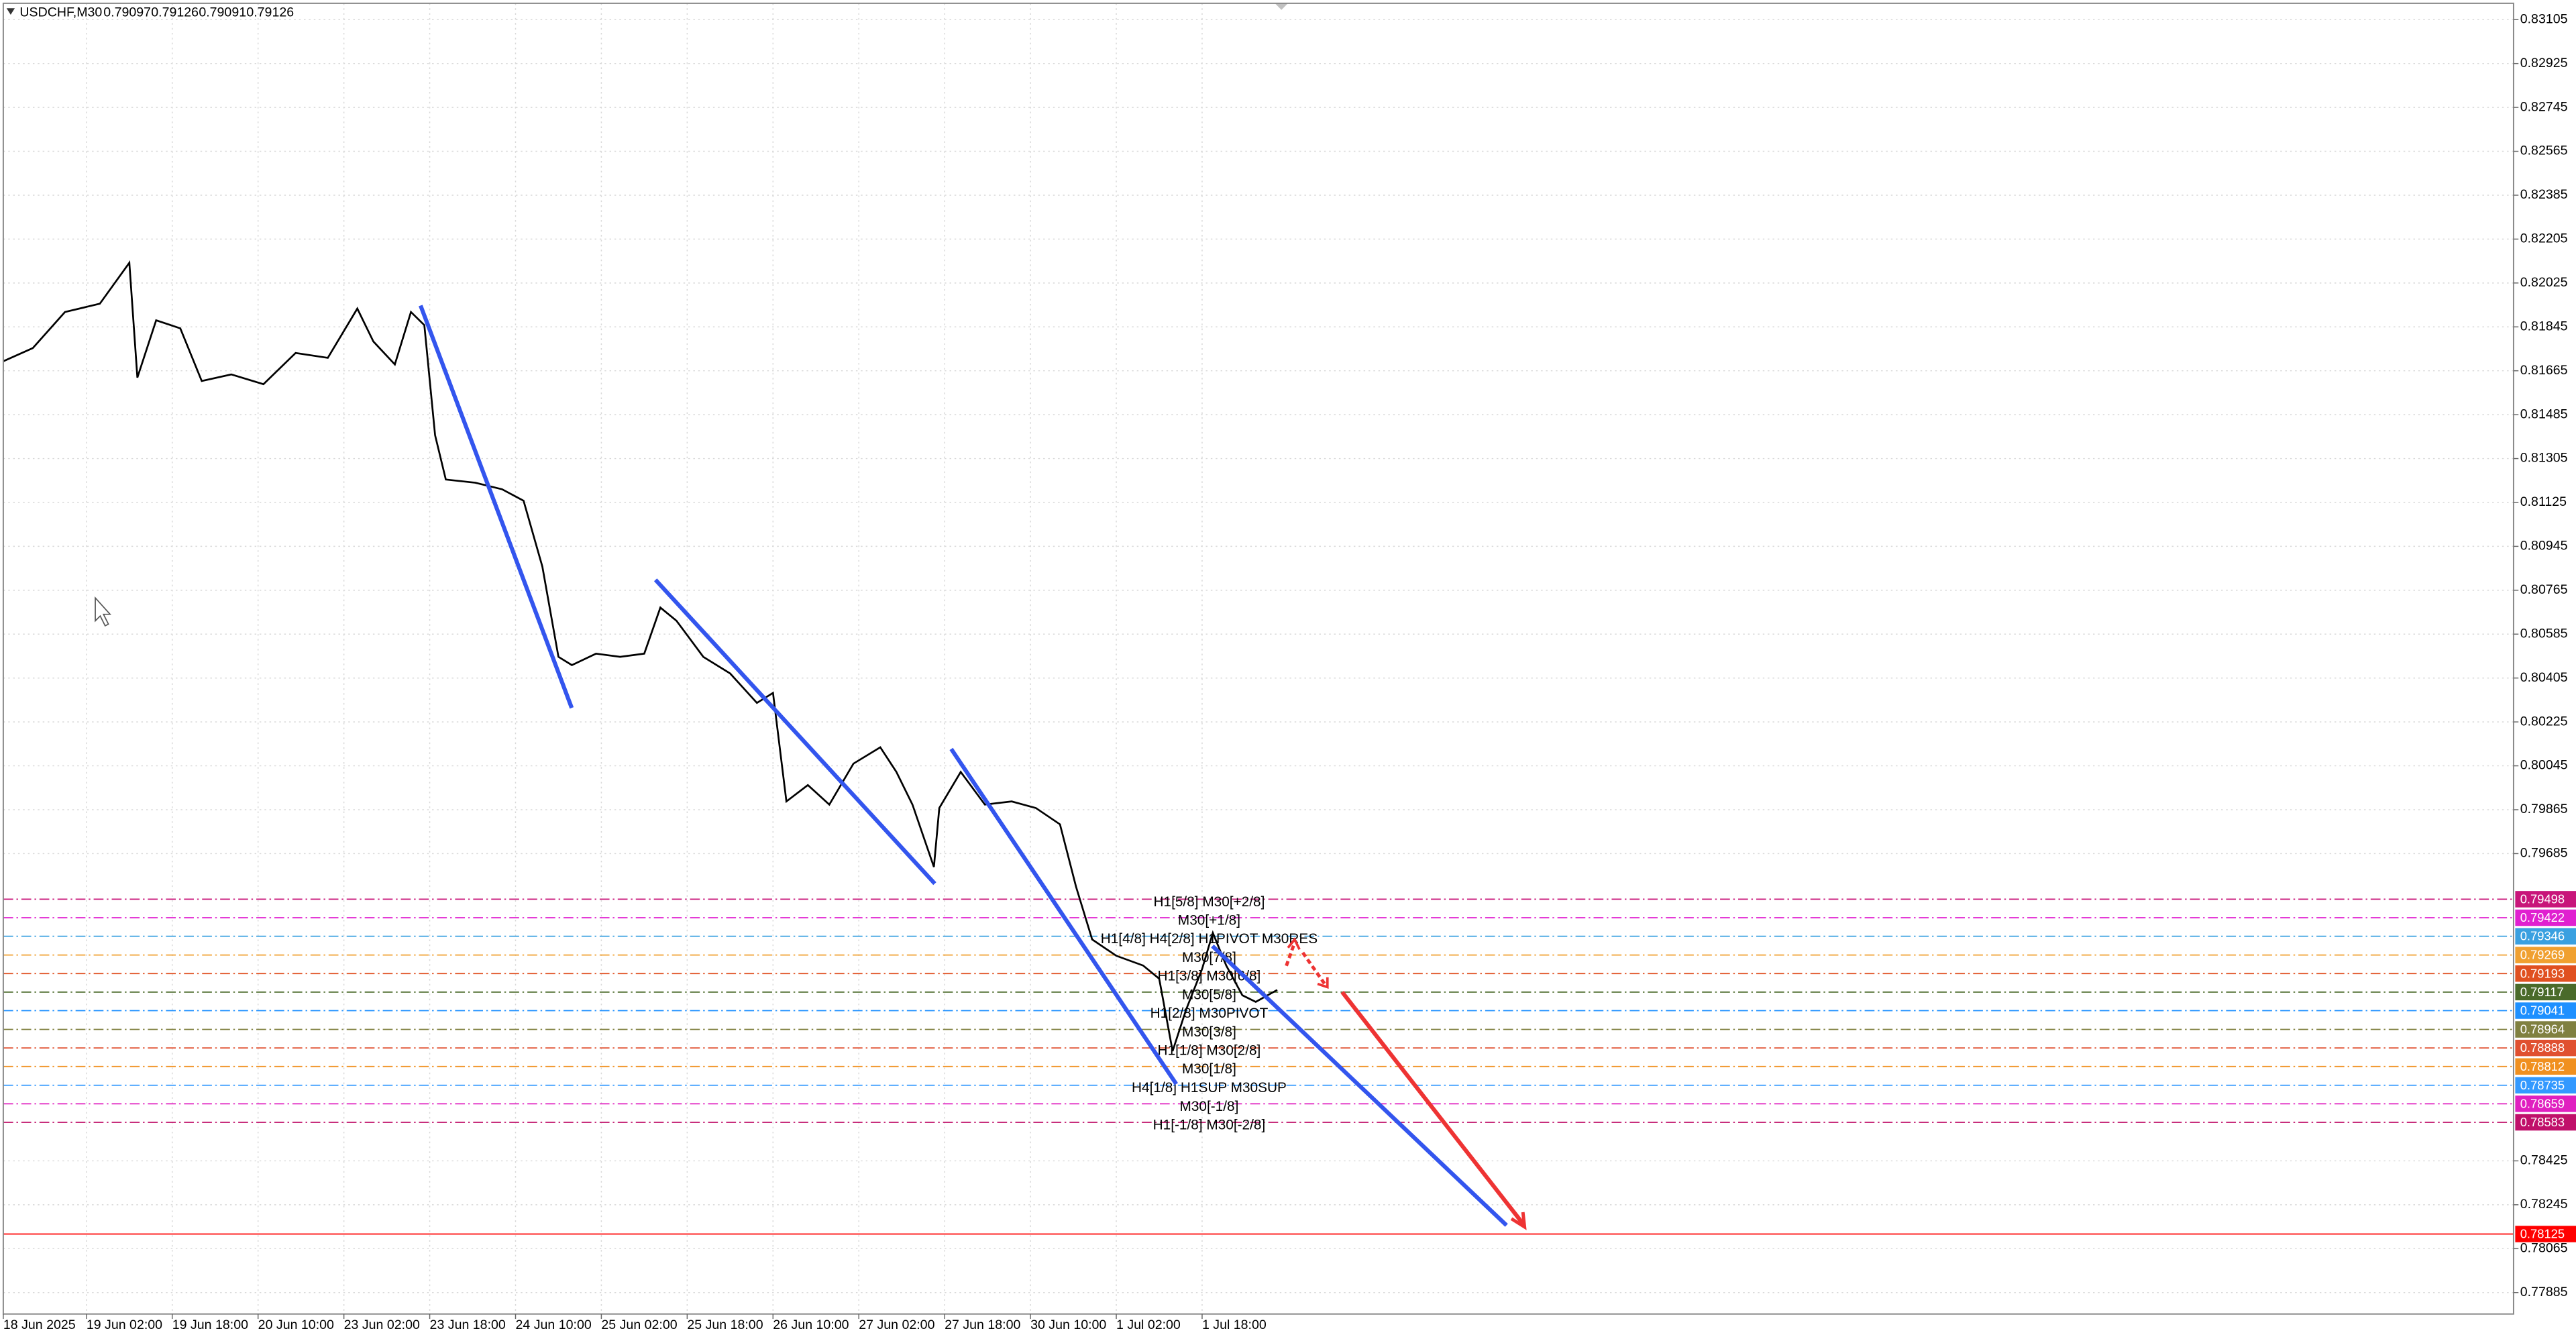  What do you see at coordinates (270, 12) in the screenshot?
I see `ohlc-close: 0.79126` at bounding box center [270, 12].